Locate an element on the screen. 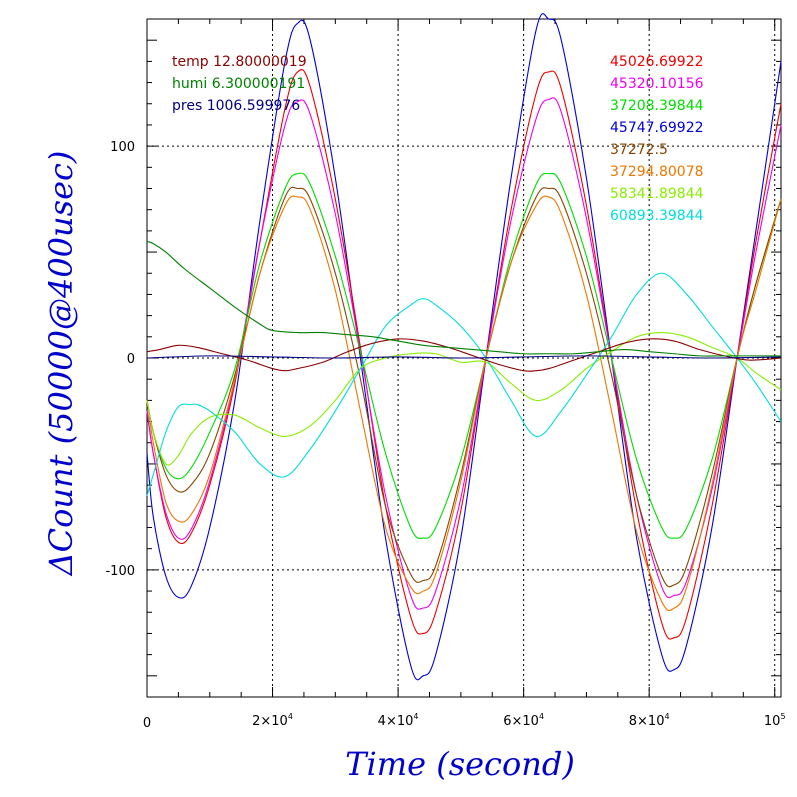 The image size is (797, 797). legend-left-entry: humi 6.300000191 is located at coordinates (238, 84).